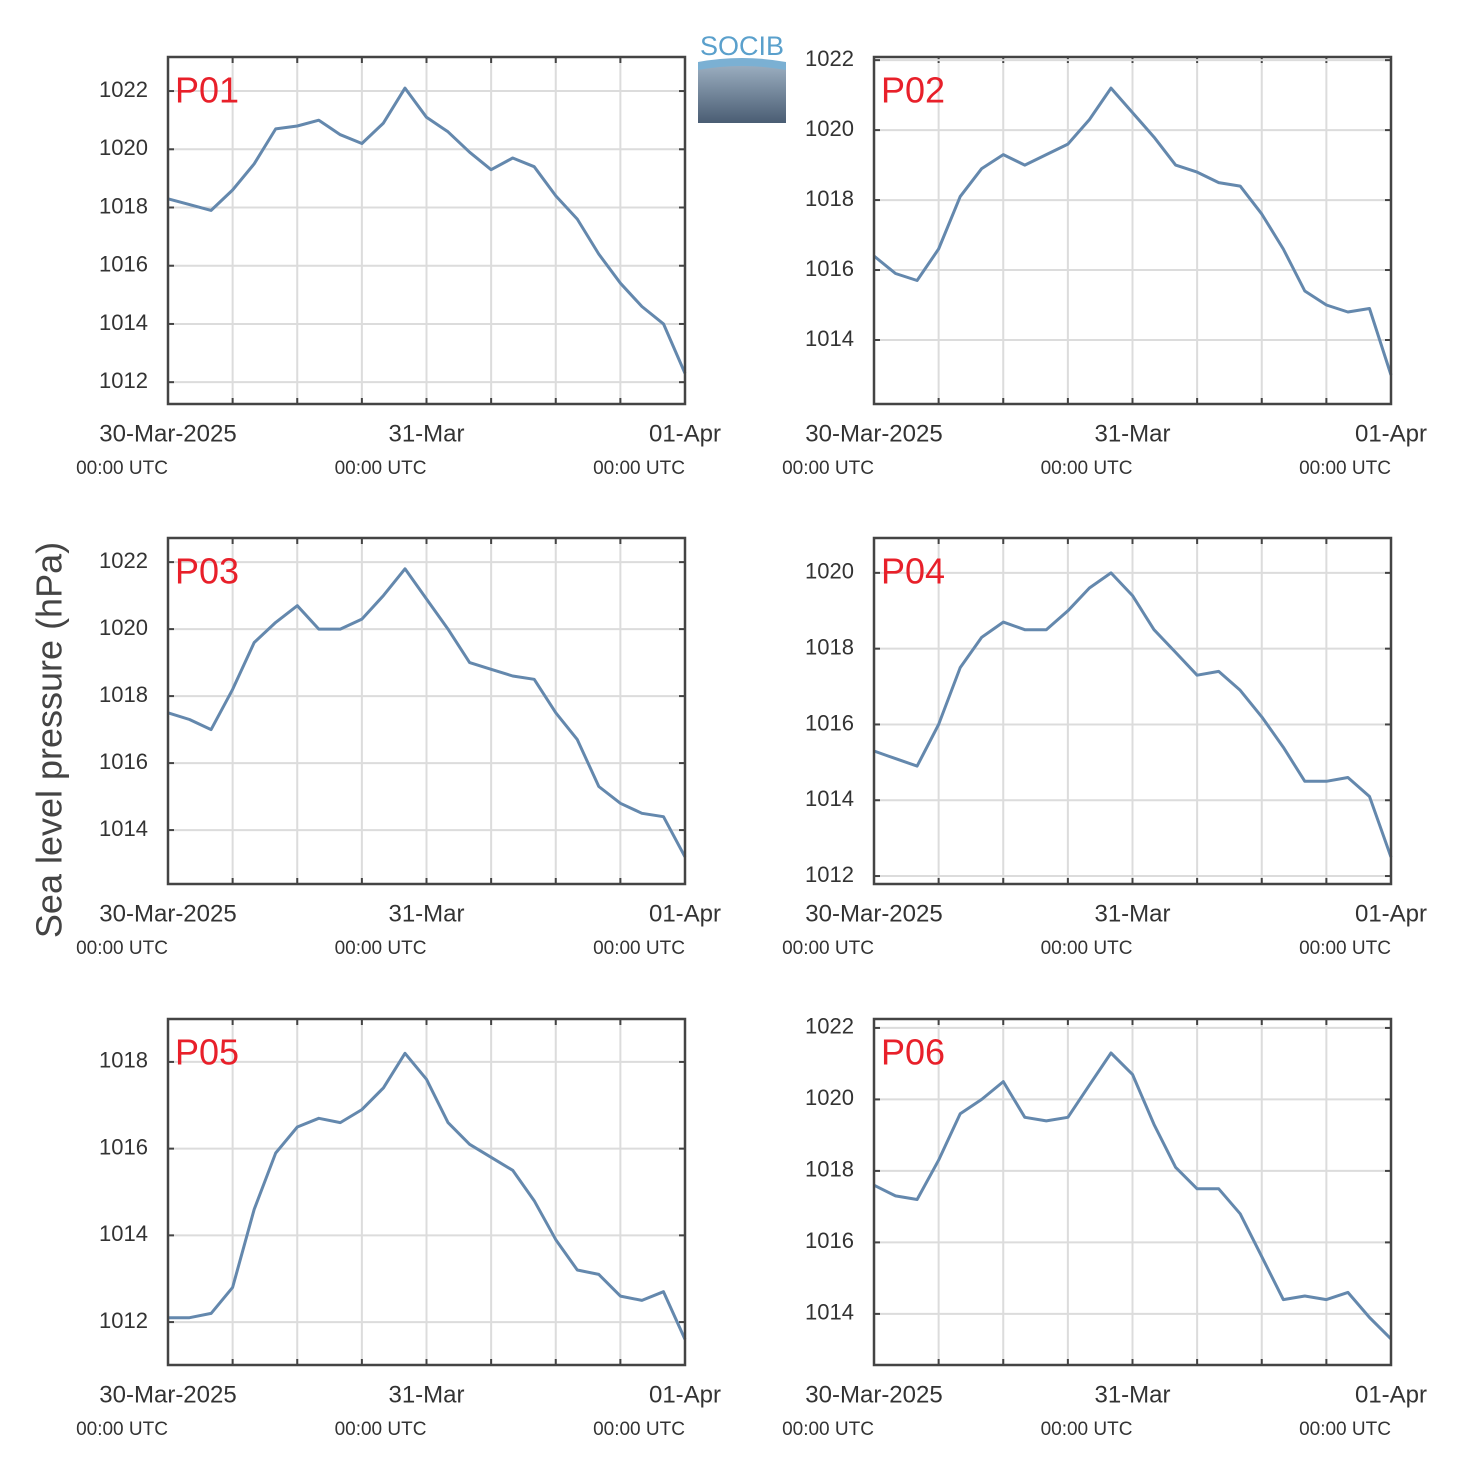 The width and height of the screenshot is (1462, 1474). What do you see at coordinates (913, 1052) in the screenshot?
I see `panel-title: P06` at bounding box center [913, 1052].